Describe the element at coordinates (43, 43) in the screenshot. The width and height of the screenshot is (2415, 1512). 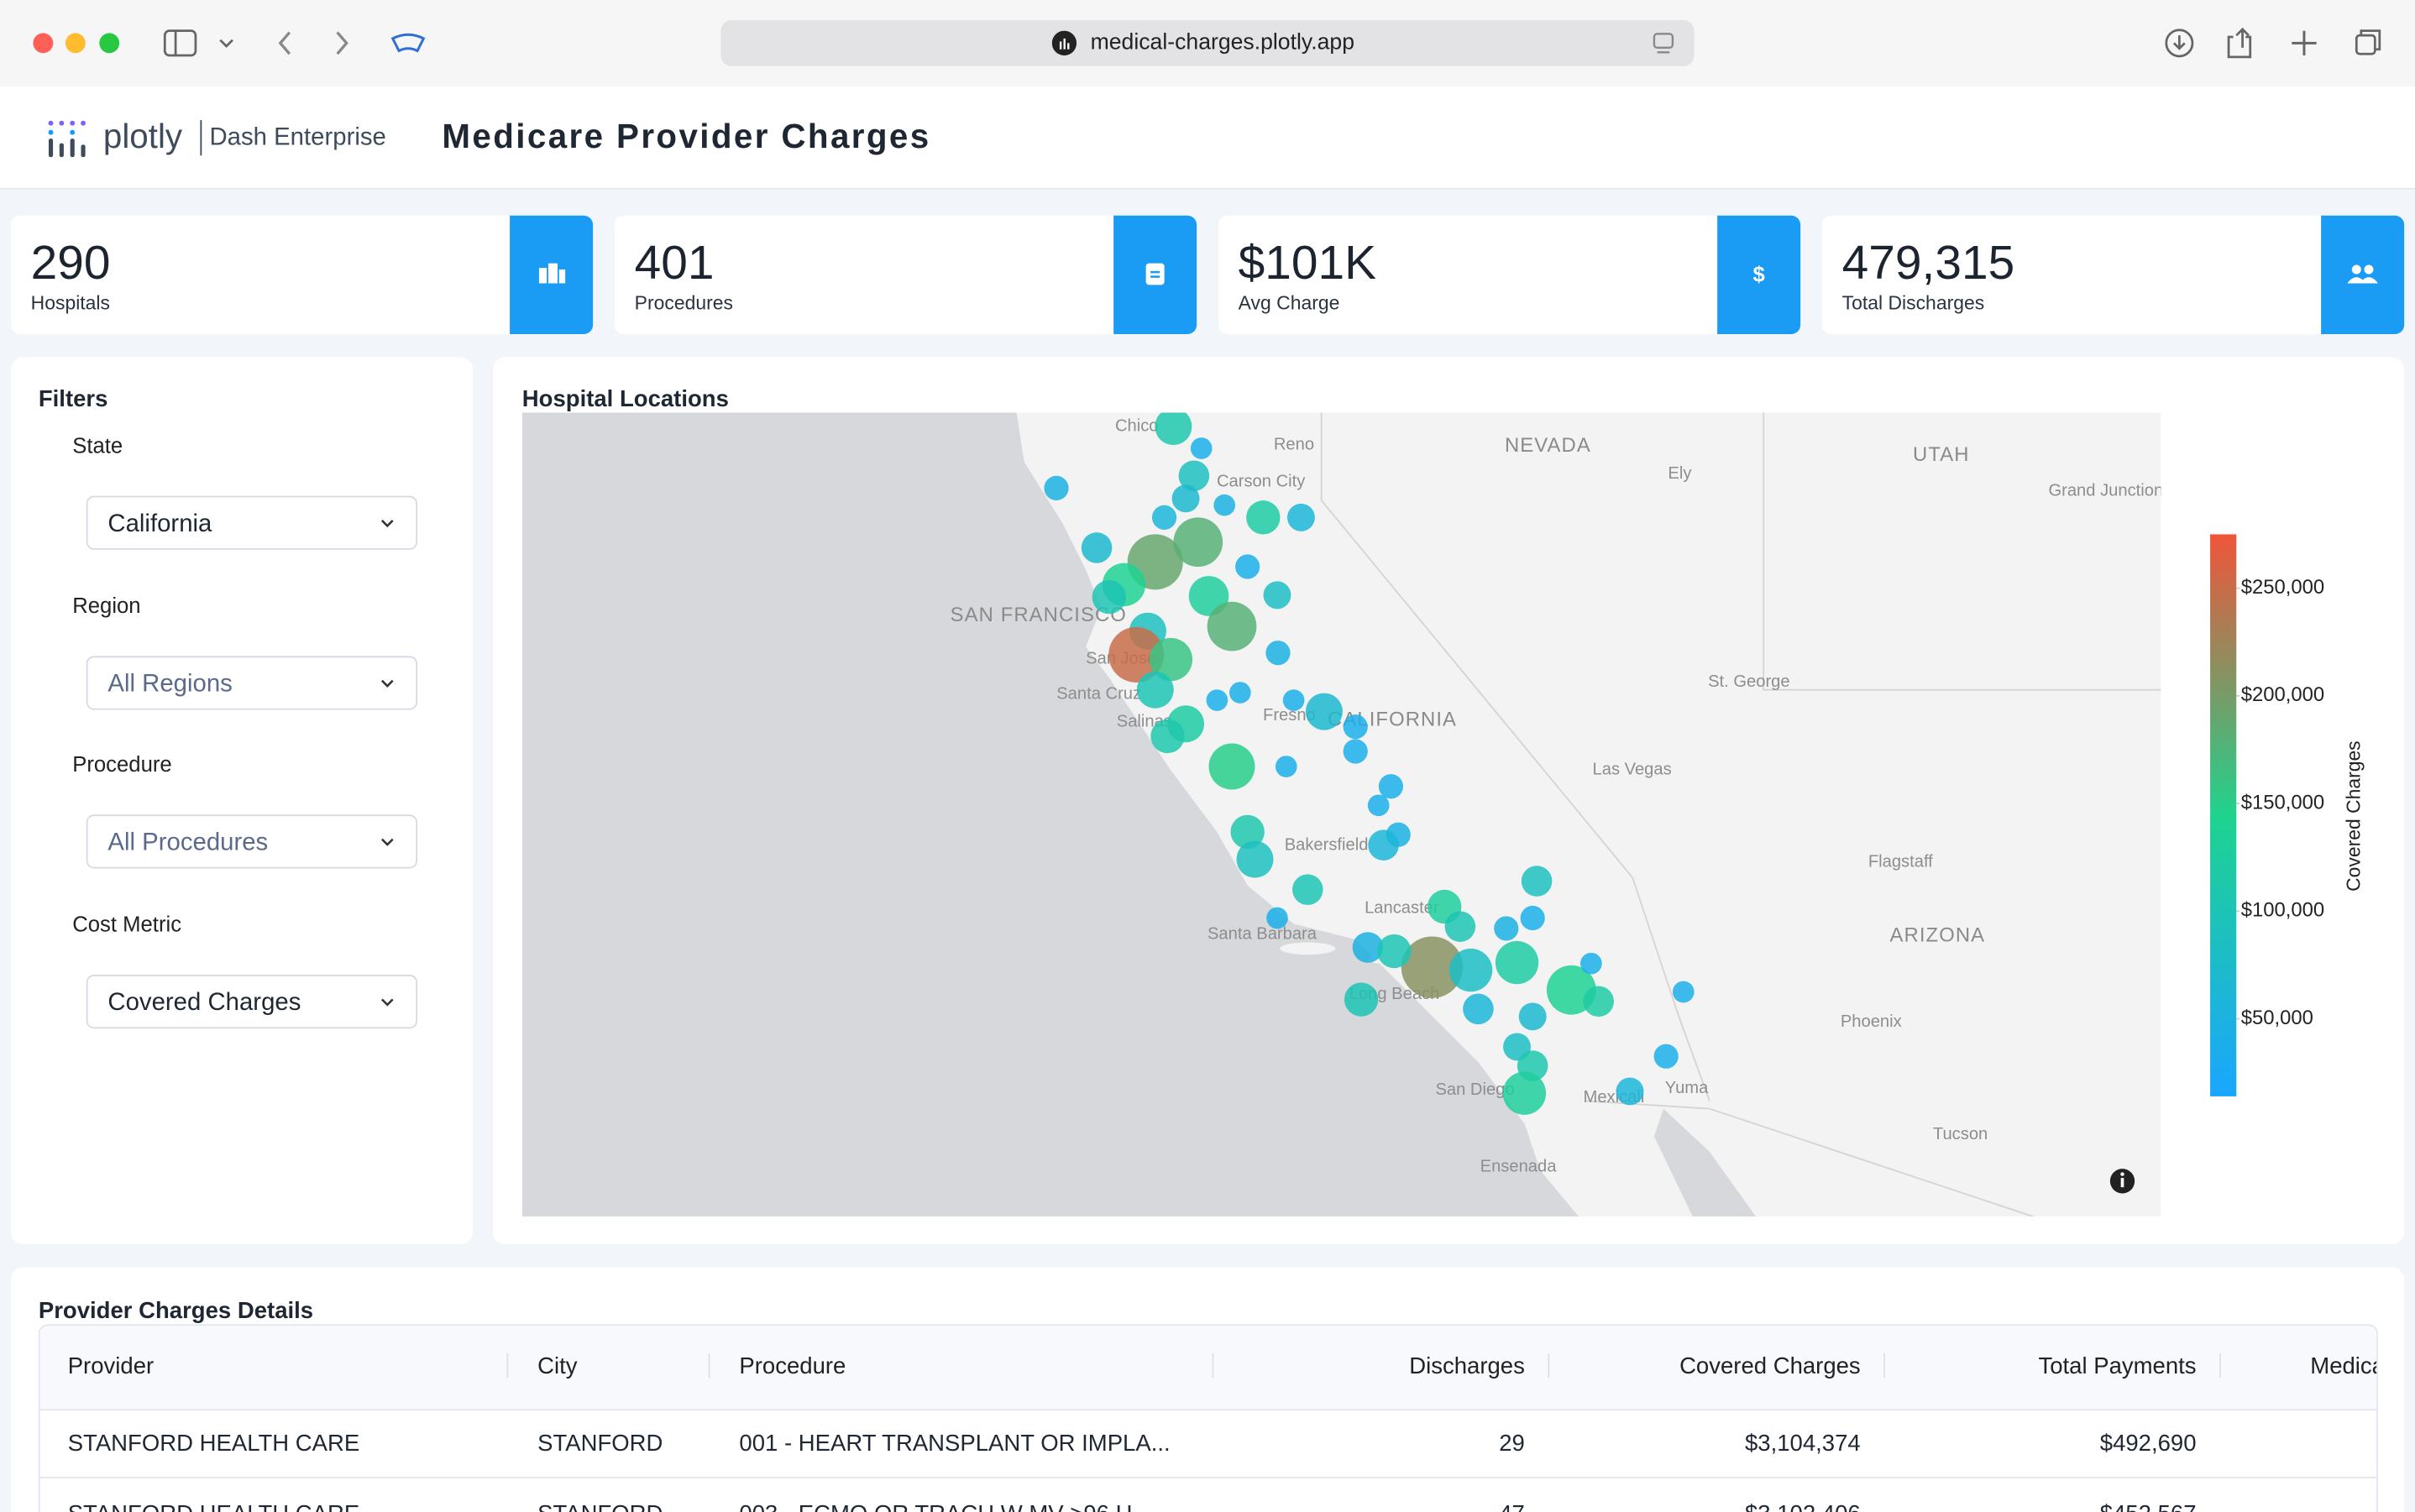
I see `close-button` at that location.